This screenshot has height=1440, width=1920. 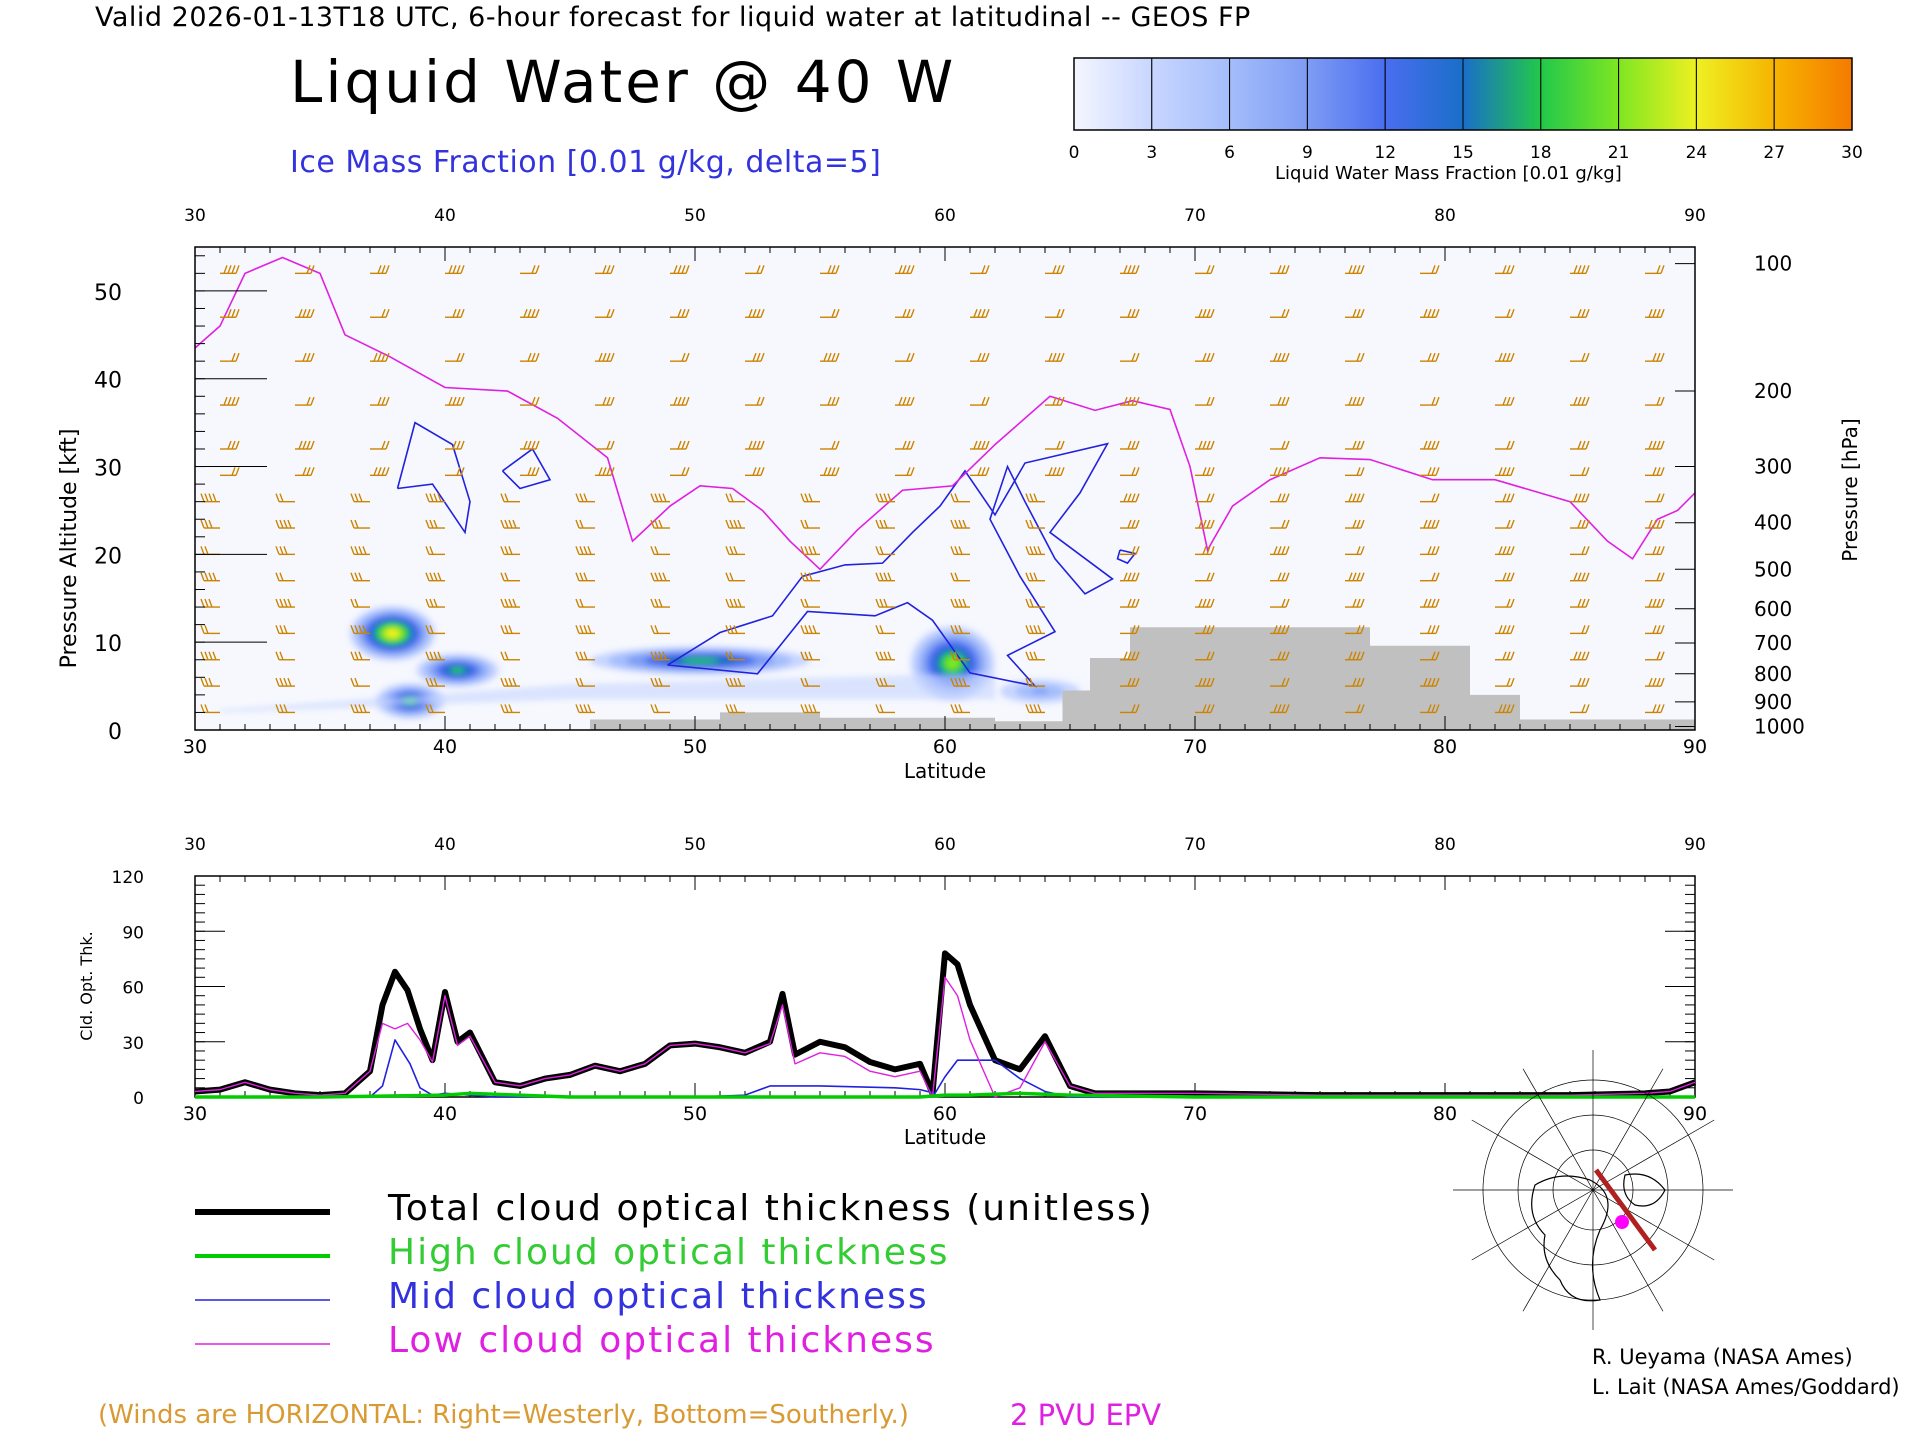 I want to click on y-tick-label: 120, so click(x=128, y=878).